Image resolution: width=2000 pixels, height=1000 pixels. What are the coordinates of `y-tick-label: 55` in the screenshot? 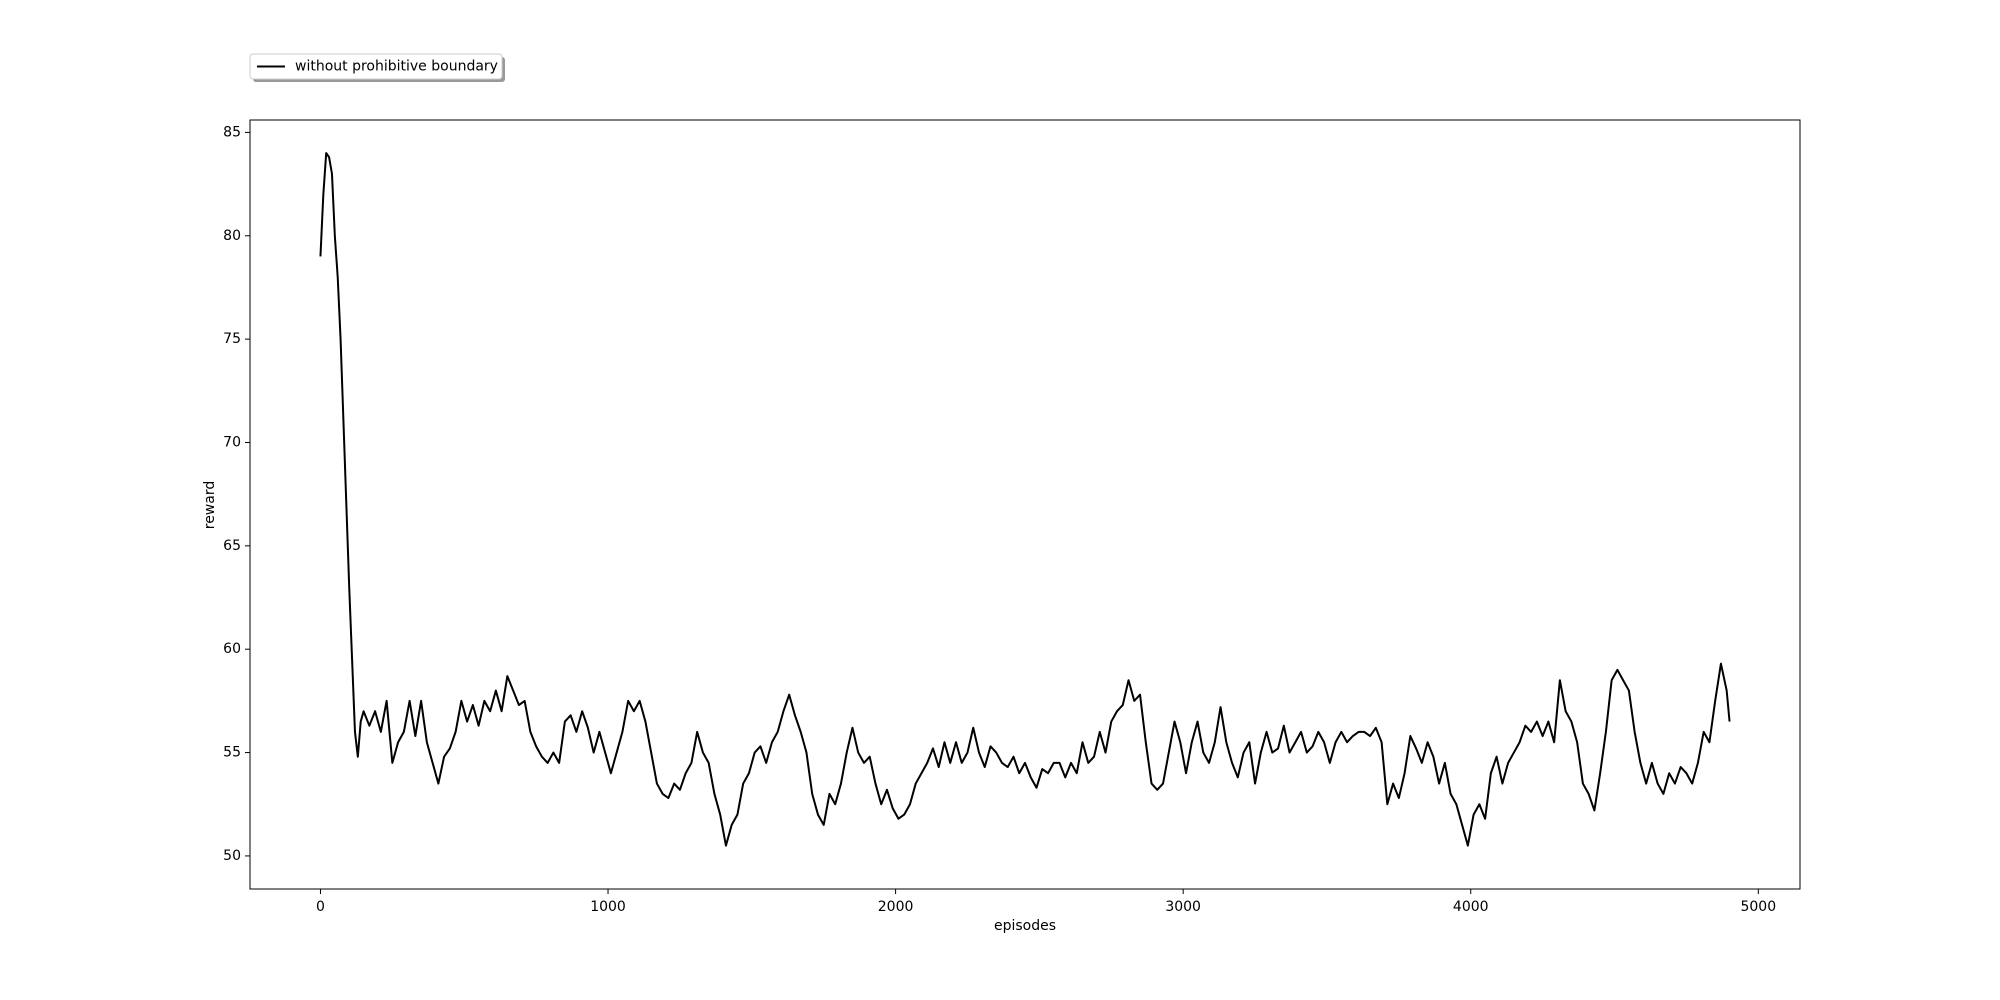 It's located at (232, 753).